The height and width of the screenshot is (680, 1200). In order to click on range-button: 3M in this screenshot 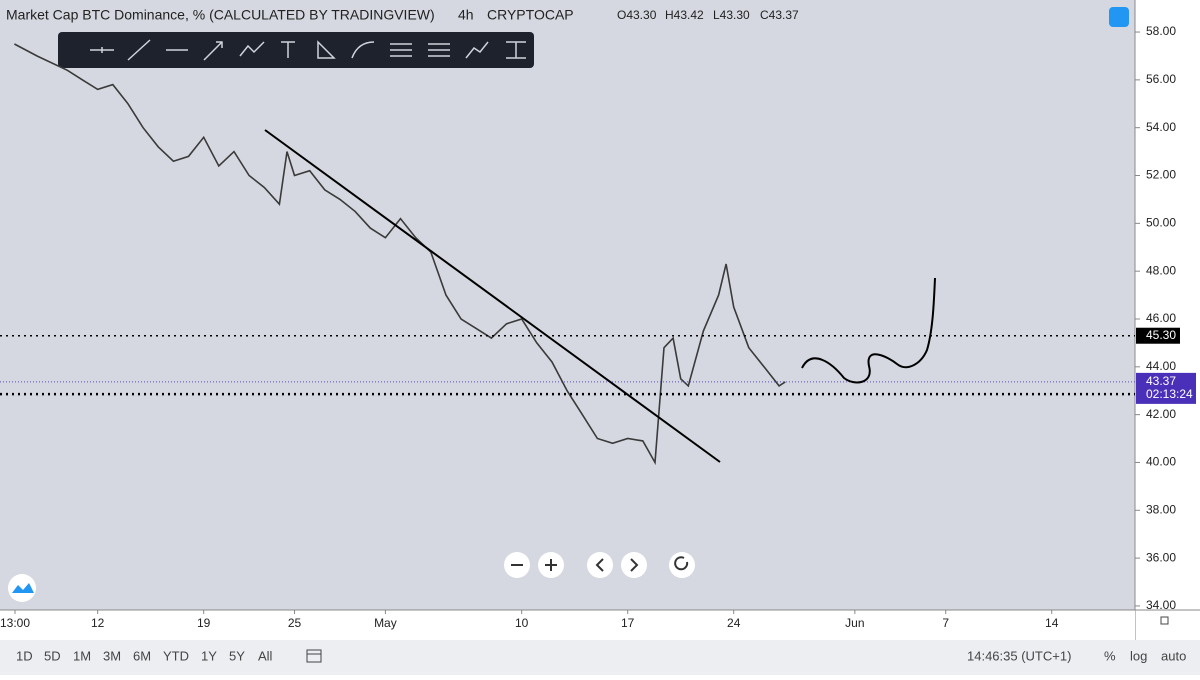, I will do `click(112, 655)`.